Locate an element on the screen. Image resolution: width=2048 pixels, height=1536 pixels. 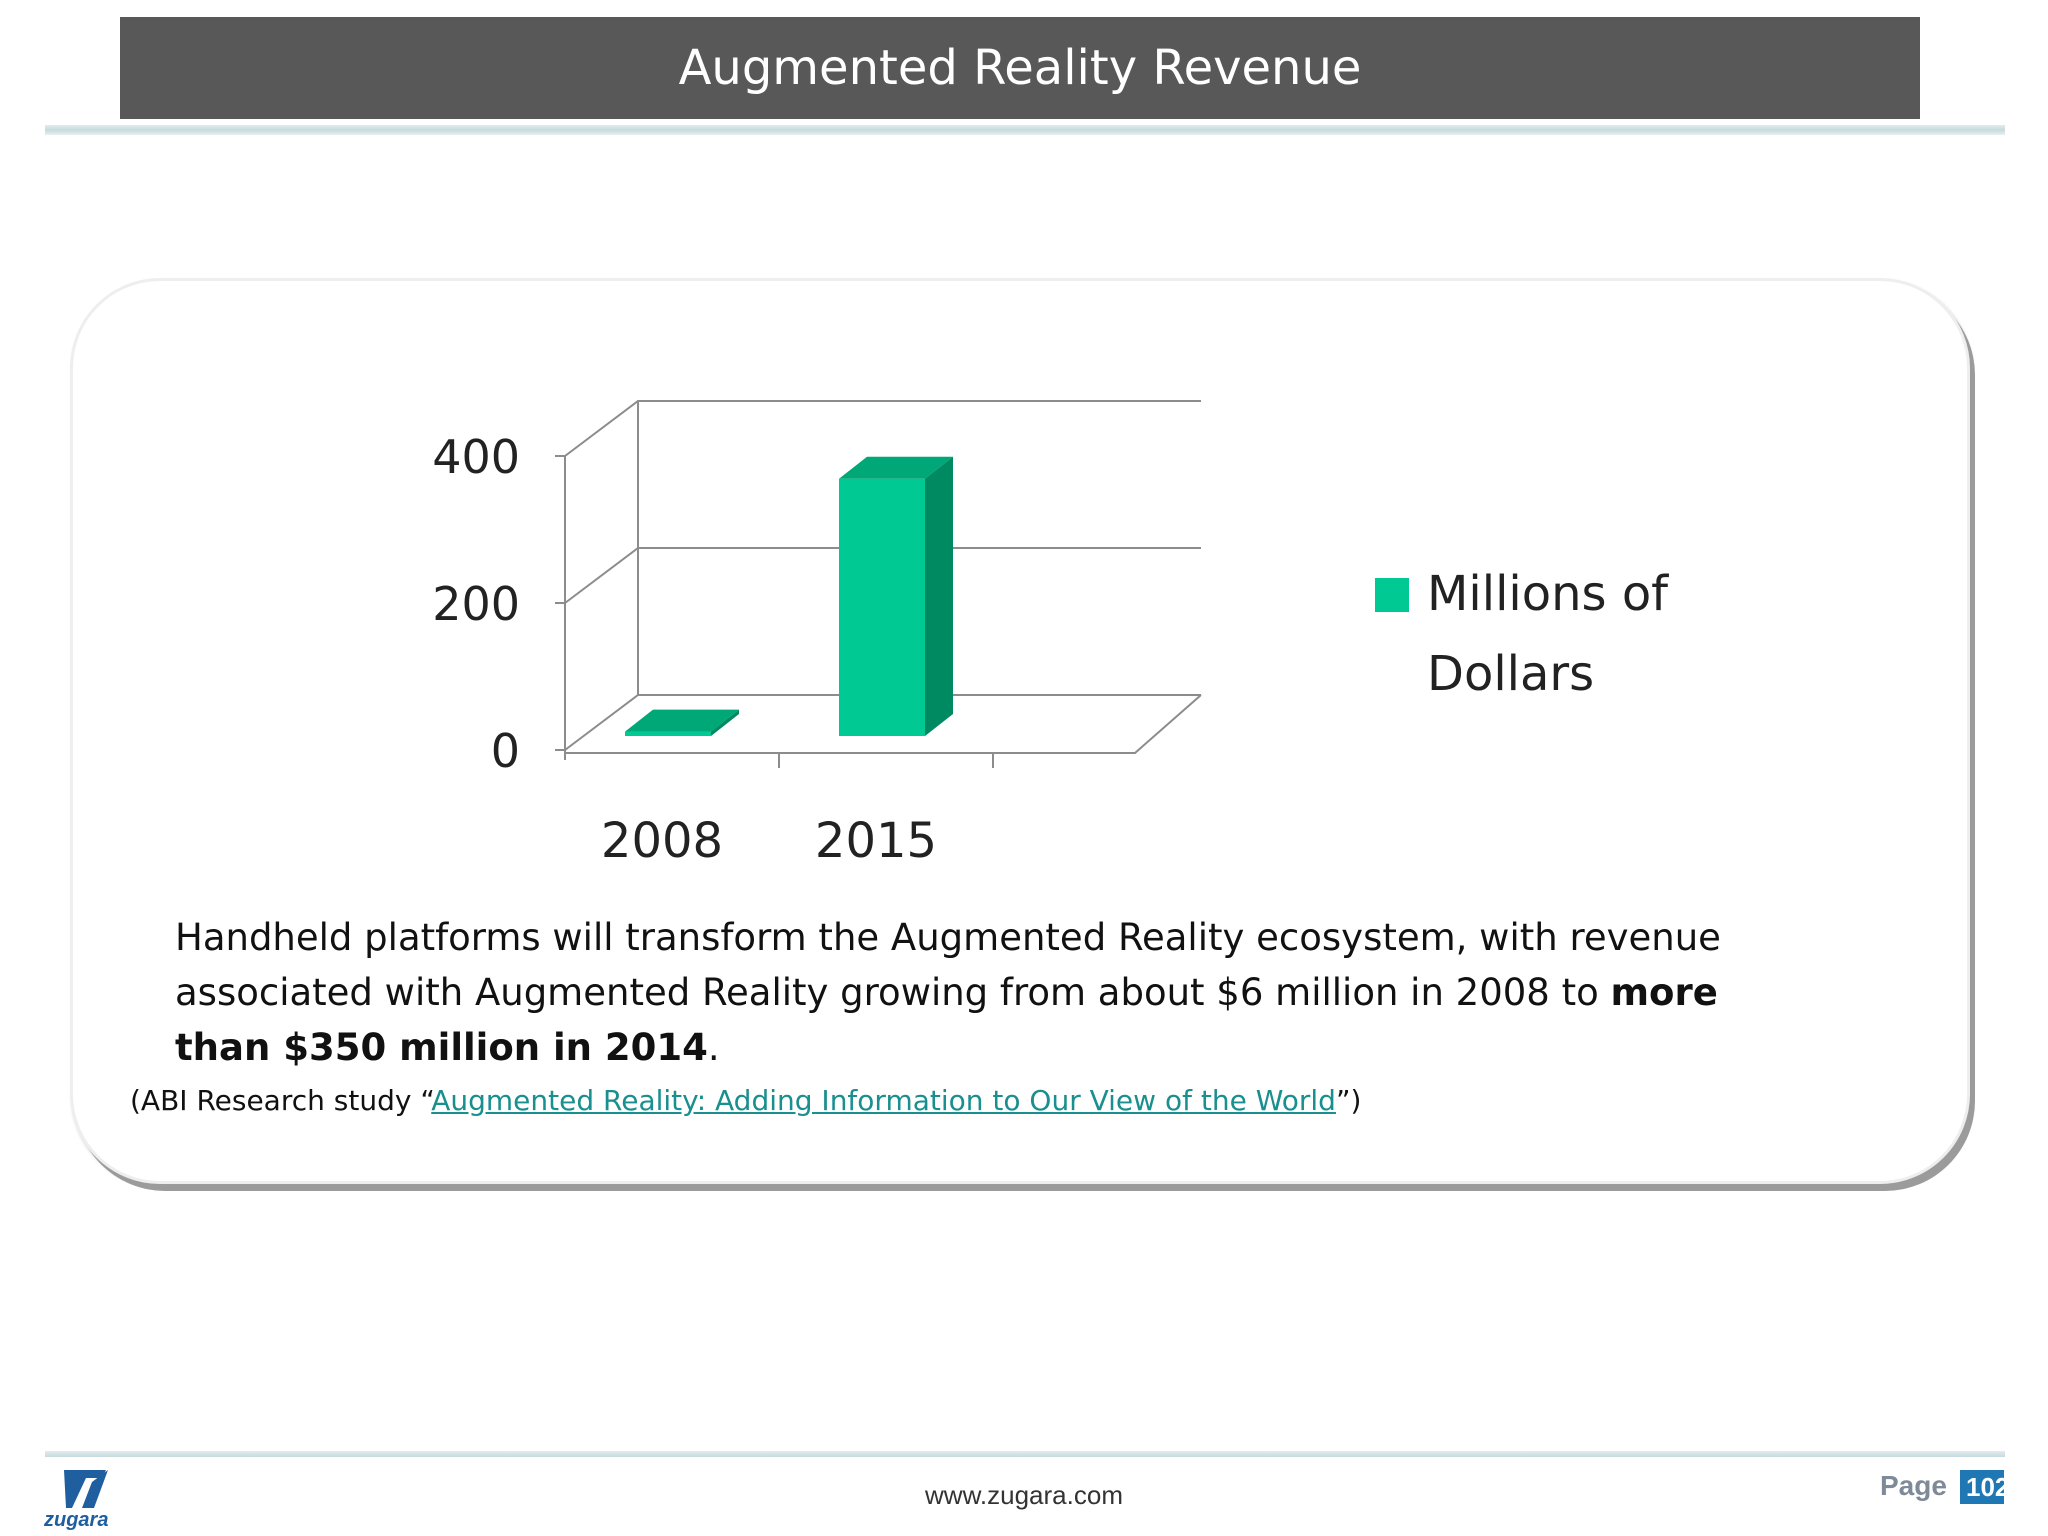
zugara-logo-text: zugara is located at coordinates (75, 1520).